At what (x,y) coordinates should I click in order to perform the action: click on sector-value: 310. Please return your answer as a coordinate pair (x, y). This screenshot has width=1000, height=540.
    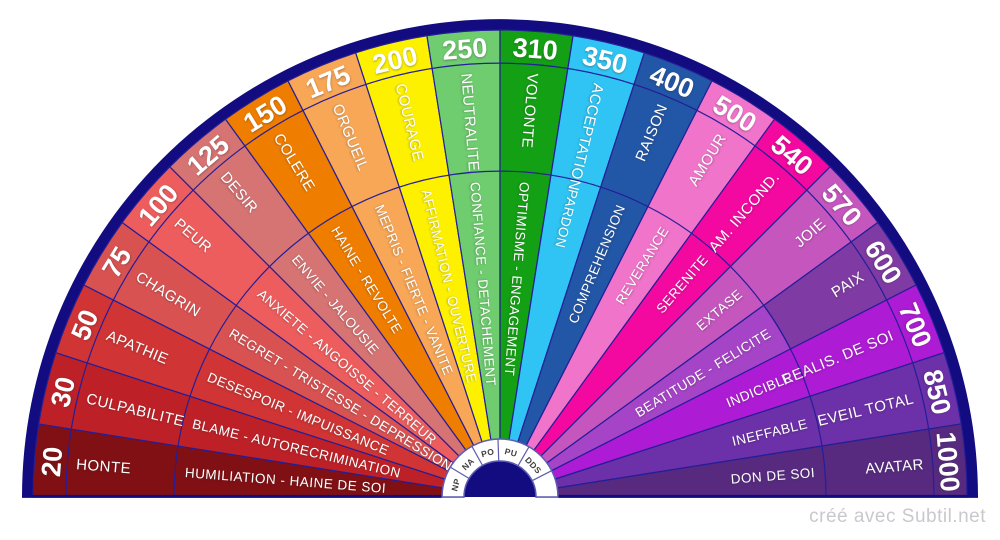
    Looking at the image, I should click on (535, 48).